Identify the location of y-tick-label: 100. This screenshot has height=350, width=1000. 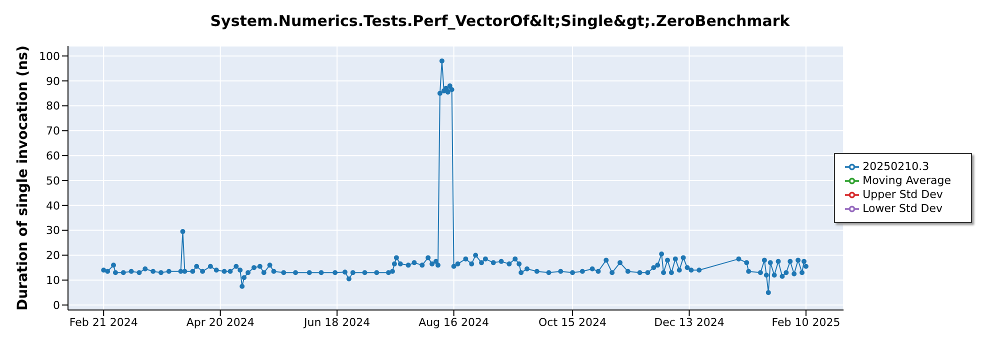
(49, 56).